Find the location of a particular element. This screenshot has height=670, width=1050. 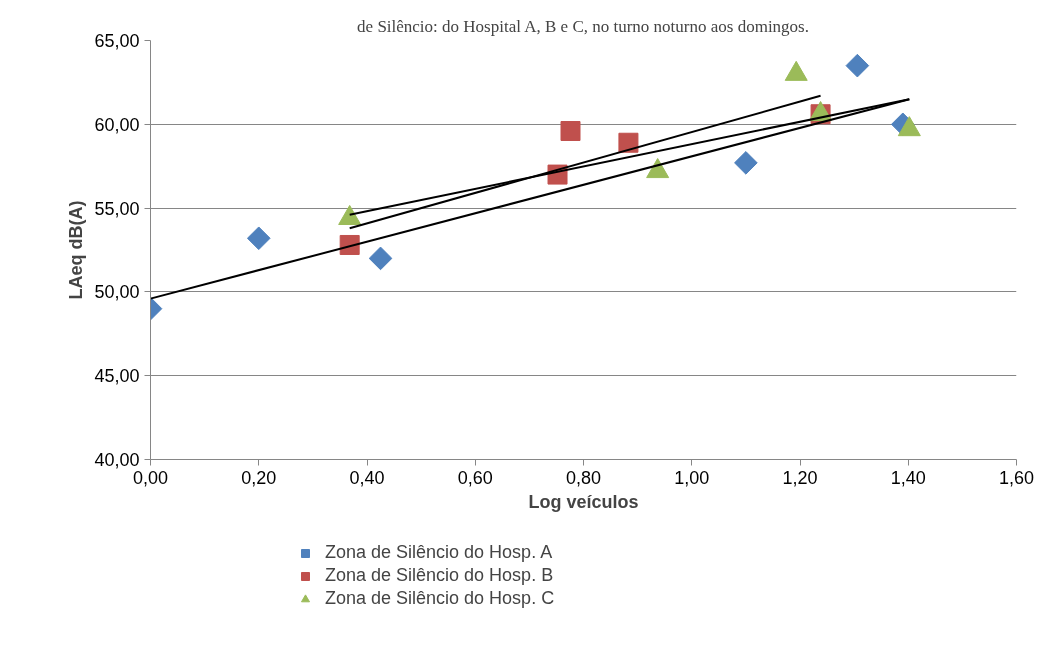

x-tick-label: 1,00 is located at coordinates (692, 477).